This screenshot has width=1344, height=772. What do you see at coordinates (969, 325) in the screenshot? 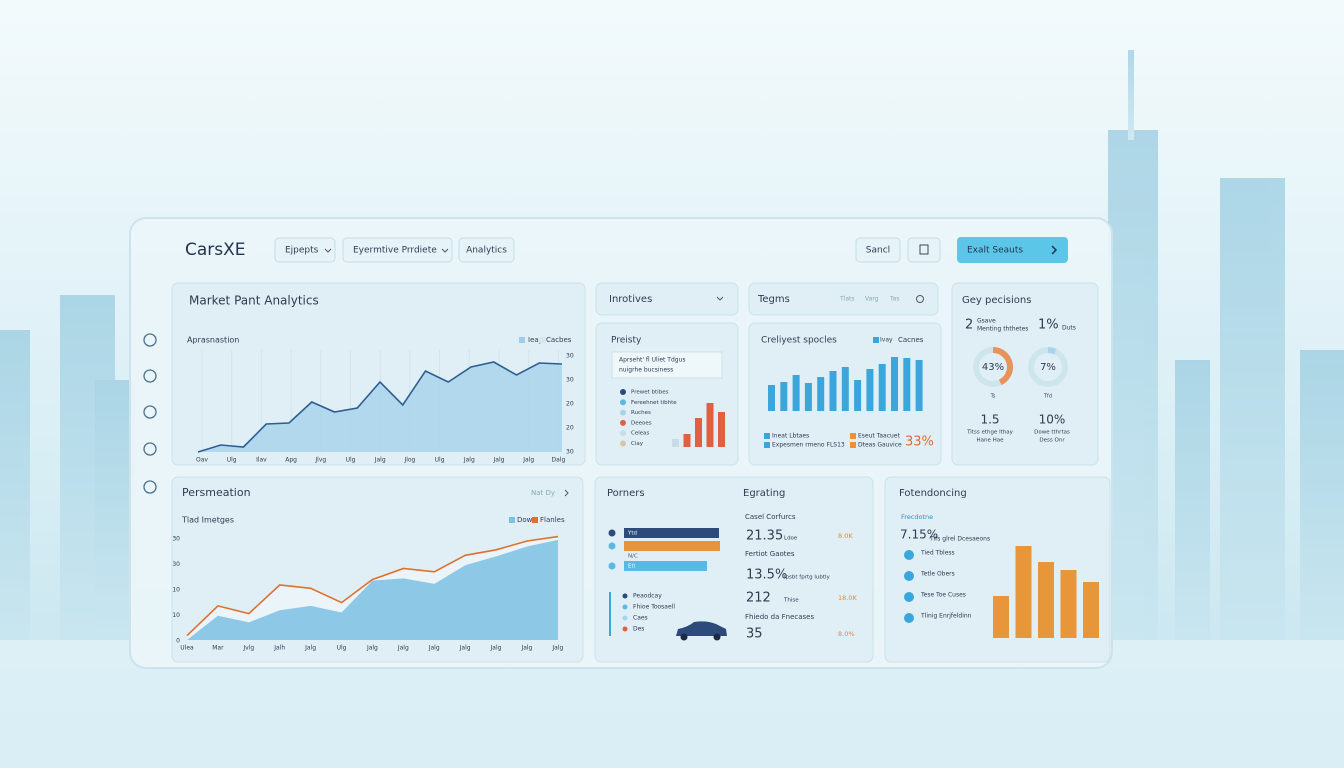
I see `label: 2` at bounding box center [969, 325].